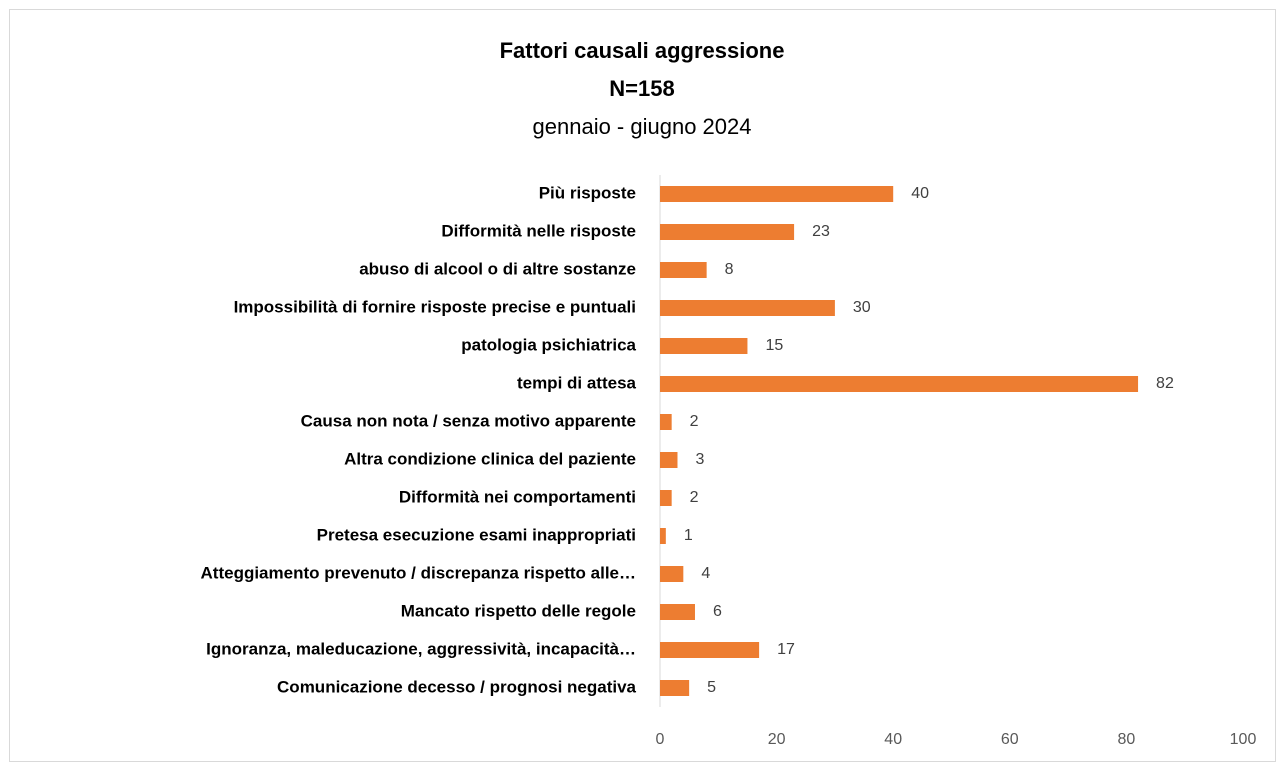 This screenshot has height=769, width=1284. Describe the element at coordinates (476, 534) in the screenshot. I see `y-tick-label: Pretesa esecuzione esami inappropriati` at that location.